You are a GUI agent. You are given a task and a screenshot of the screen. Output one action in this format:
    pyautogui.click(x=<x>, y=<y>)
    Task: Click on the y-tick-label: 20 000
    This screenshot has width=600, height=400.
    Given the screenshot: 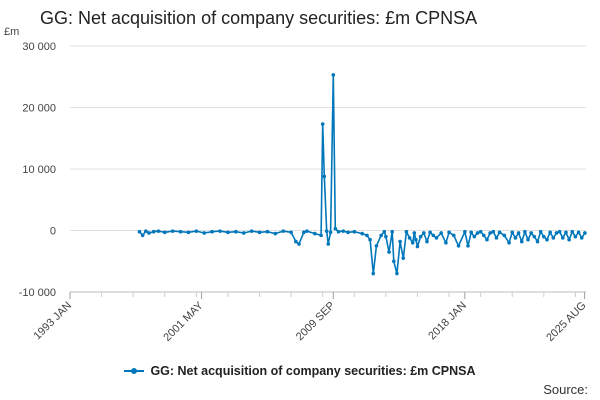 What is the action you would take?
    pyautogui.click(x=39, y=109)
    